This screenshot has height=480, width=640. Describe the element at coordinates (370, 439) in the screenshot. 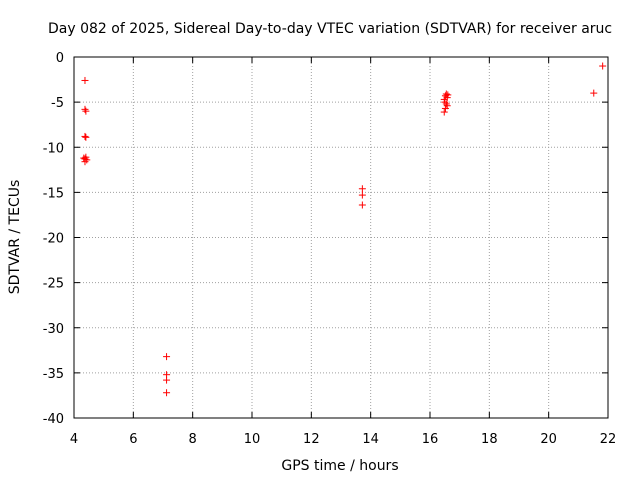

I see `x-tick-label: 14` at that location.